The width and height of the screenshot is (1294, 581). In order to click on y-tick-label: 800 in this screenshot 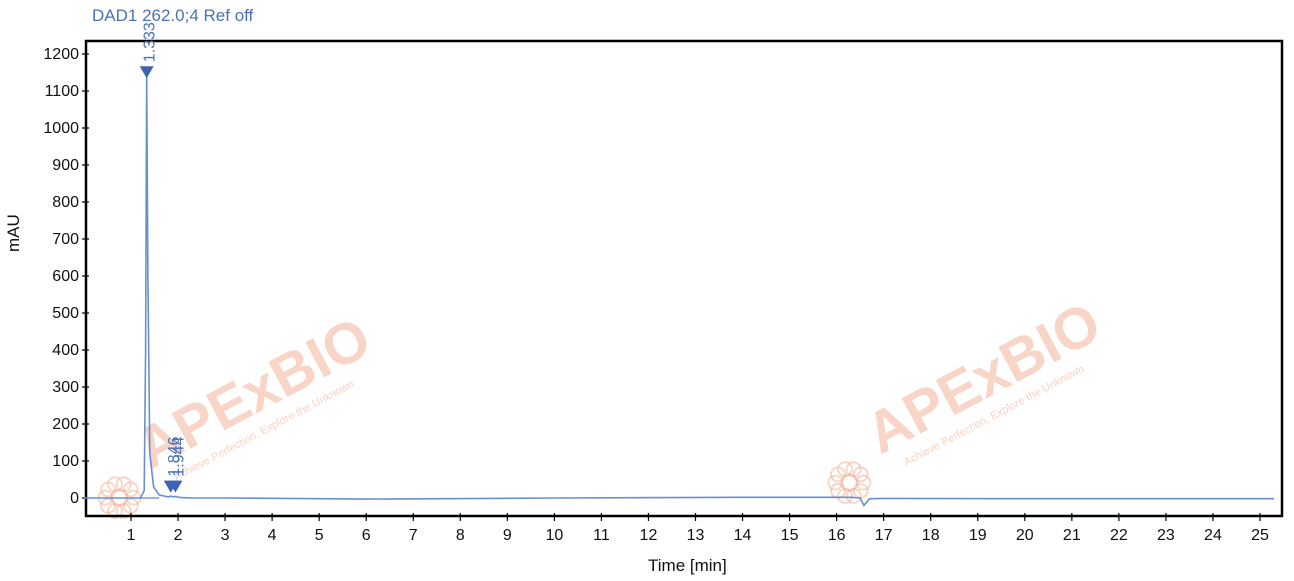, I will do `click(65, 202)`.